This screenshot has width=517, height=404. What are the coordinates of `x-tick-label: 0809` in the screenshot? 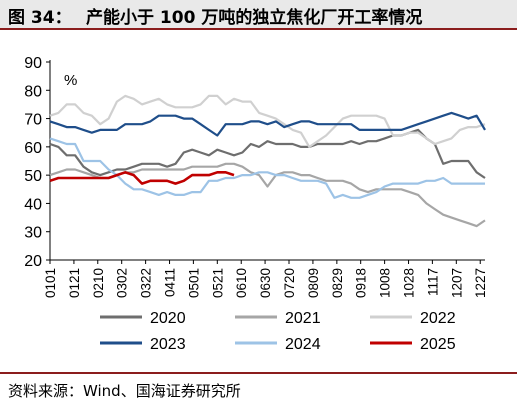 It's located at (313, 283).